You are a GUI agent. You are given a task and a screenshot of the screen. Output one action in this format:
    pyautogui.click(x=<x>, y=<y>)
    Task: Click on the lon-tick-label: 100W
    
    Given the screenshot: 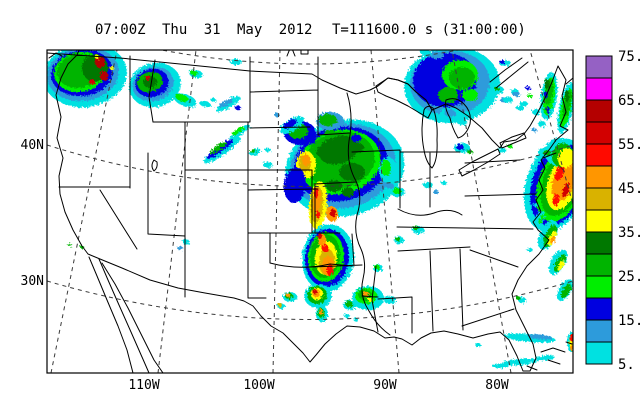 What is the action you would take?
    pyautogui.click(x=258, y=385)
    